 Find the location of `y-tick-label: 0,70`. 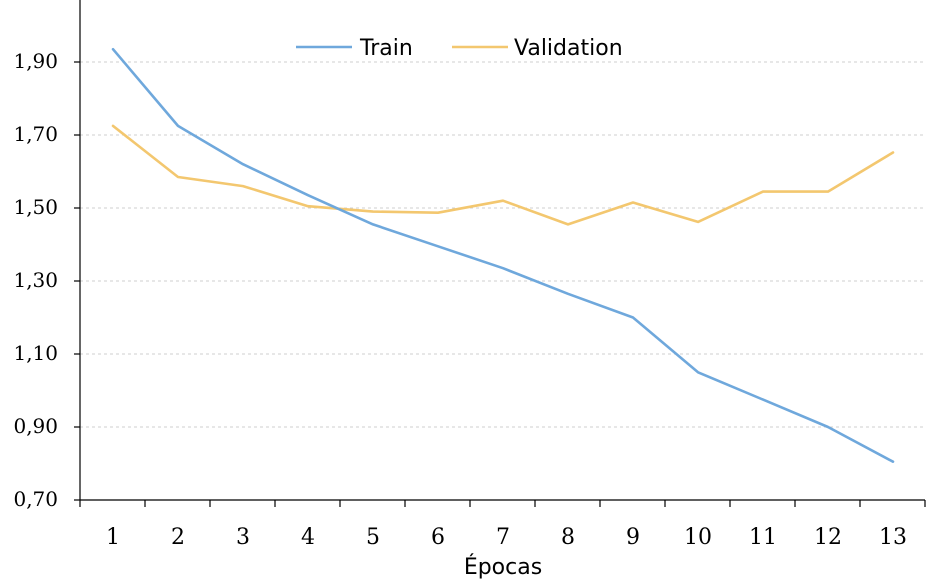

y-tick-label: 0,70 is located at coordinates (35, 499).